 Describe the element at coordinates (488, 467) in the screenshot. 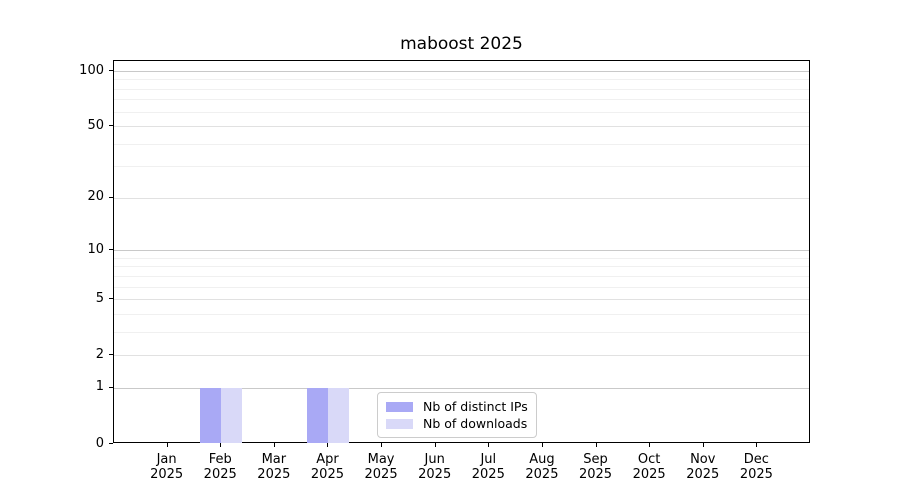

I see `x-tick-label: Jul 2025` at that location.